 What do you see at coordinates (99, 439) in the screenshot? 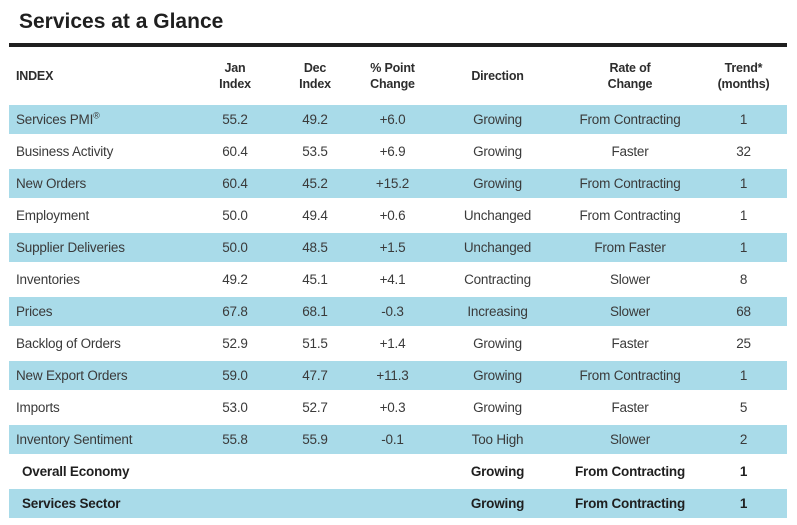
I see `cell-name: Inventory Sentiment` at bounding box center [99, 439].